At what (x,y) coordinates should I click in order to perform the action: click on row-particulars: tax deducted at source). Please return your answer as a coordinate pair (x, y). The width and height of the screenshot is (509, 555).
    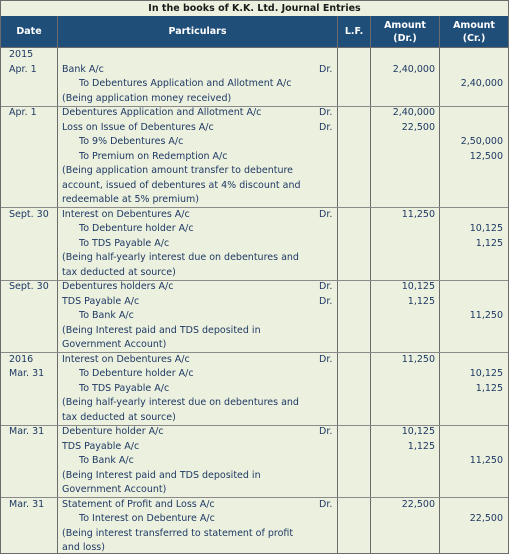
    Looking at the image, I should click on (119, 272).